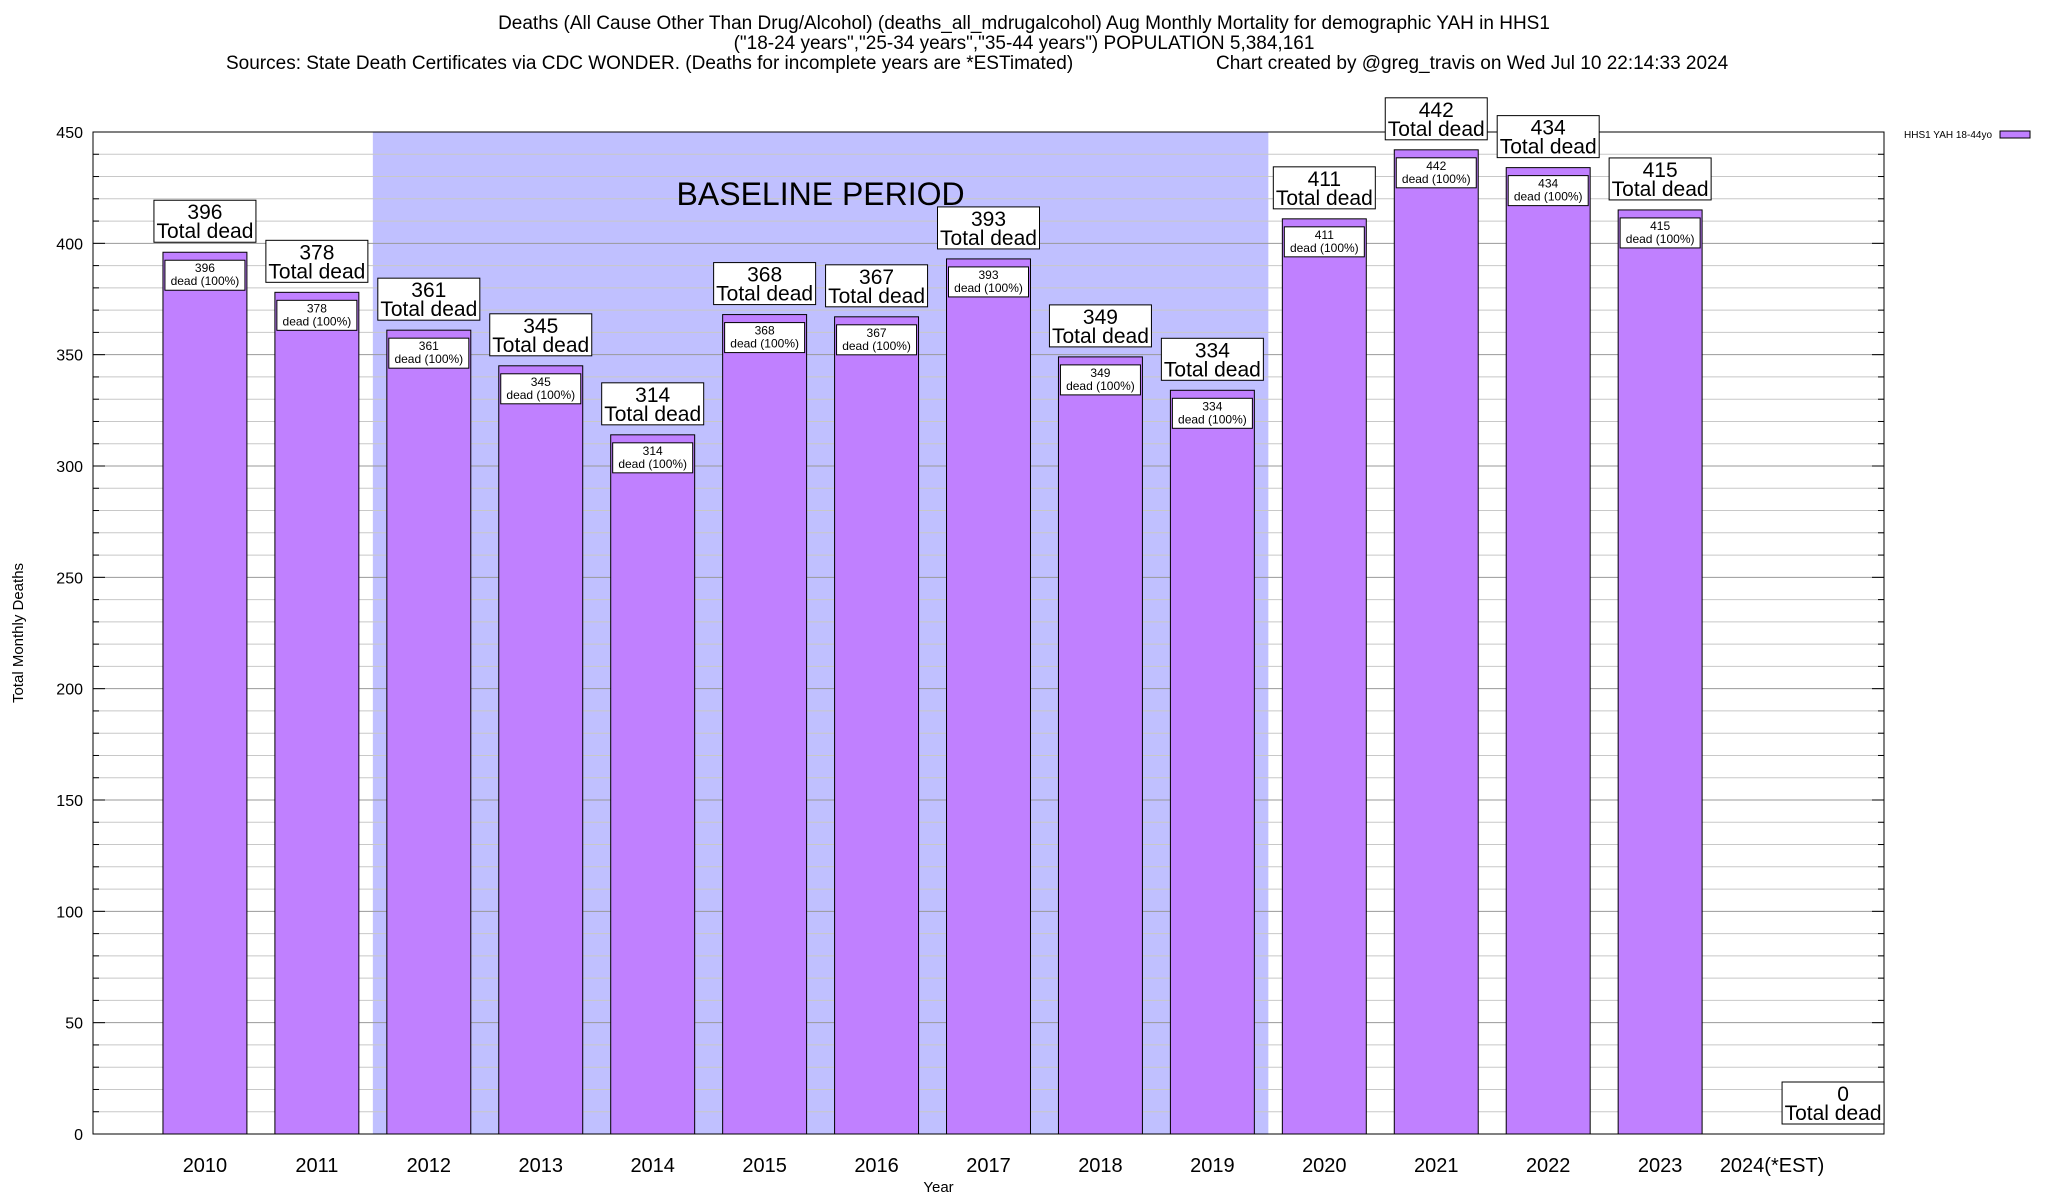 The height and width of the screenshot is (1200, 2048). Describe the element at coordinates (74, 1024) in the screenshot. I see `y-tick-label: 50` at that location.